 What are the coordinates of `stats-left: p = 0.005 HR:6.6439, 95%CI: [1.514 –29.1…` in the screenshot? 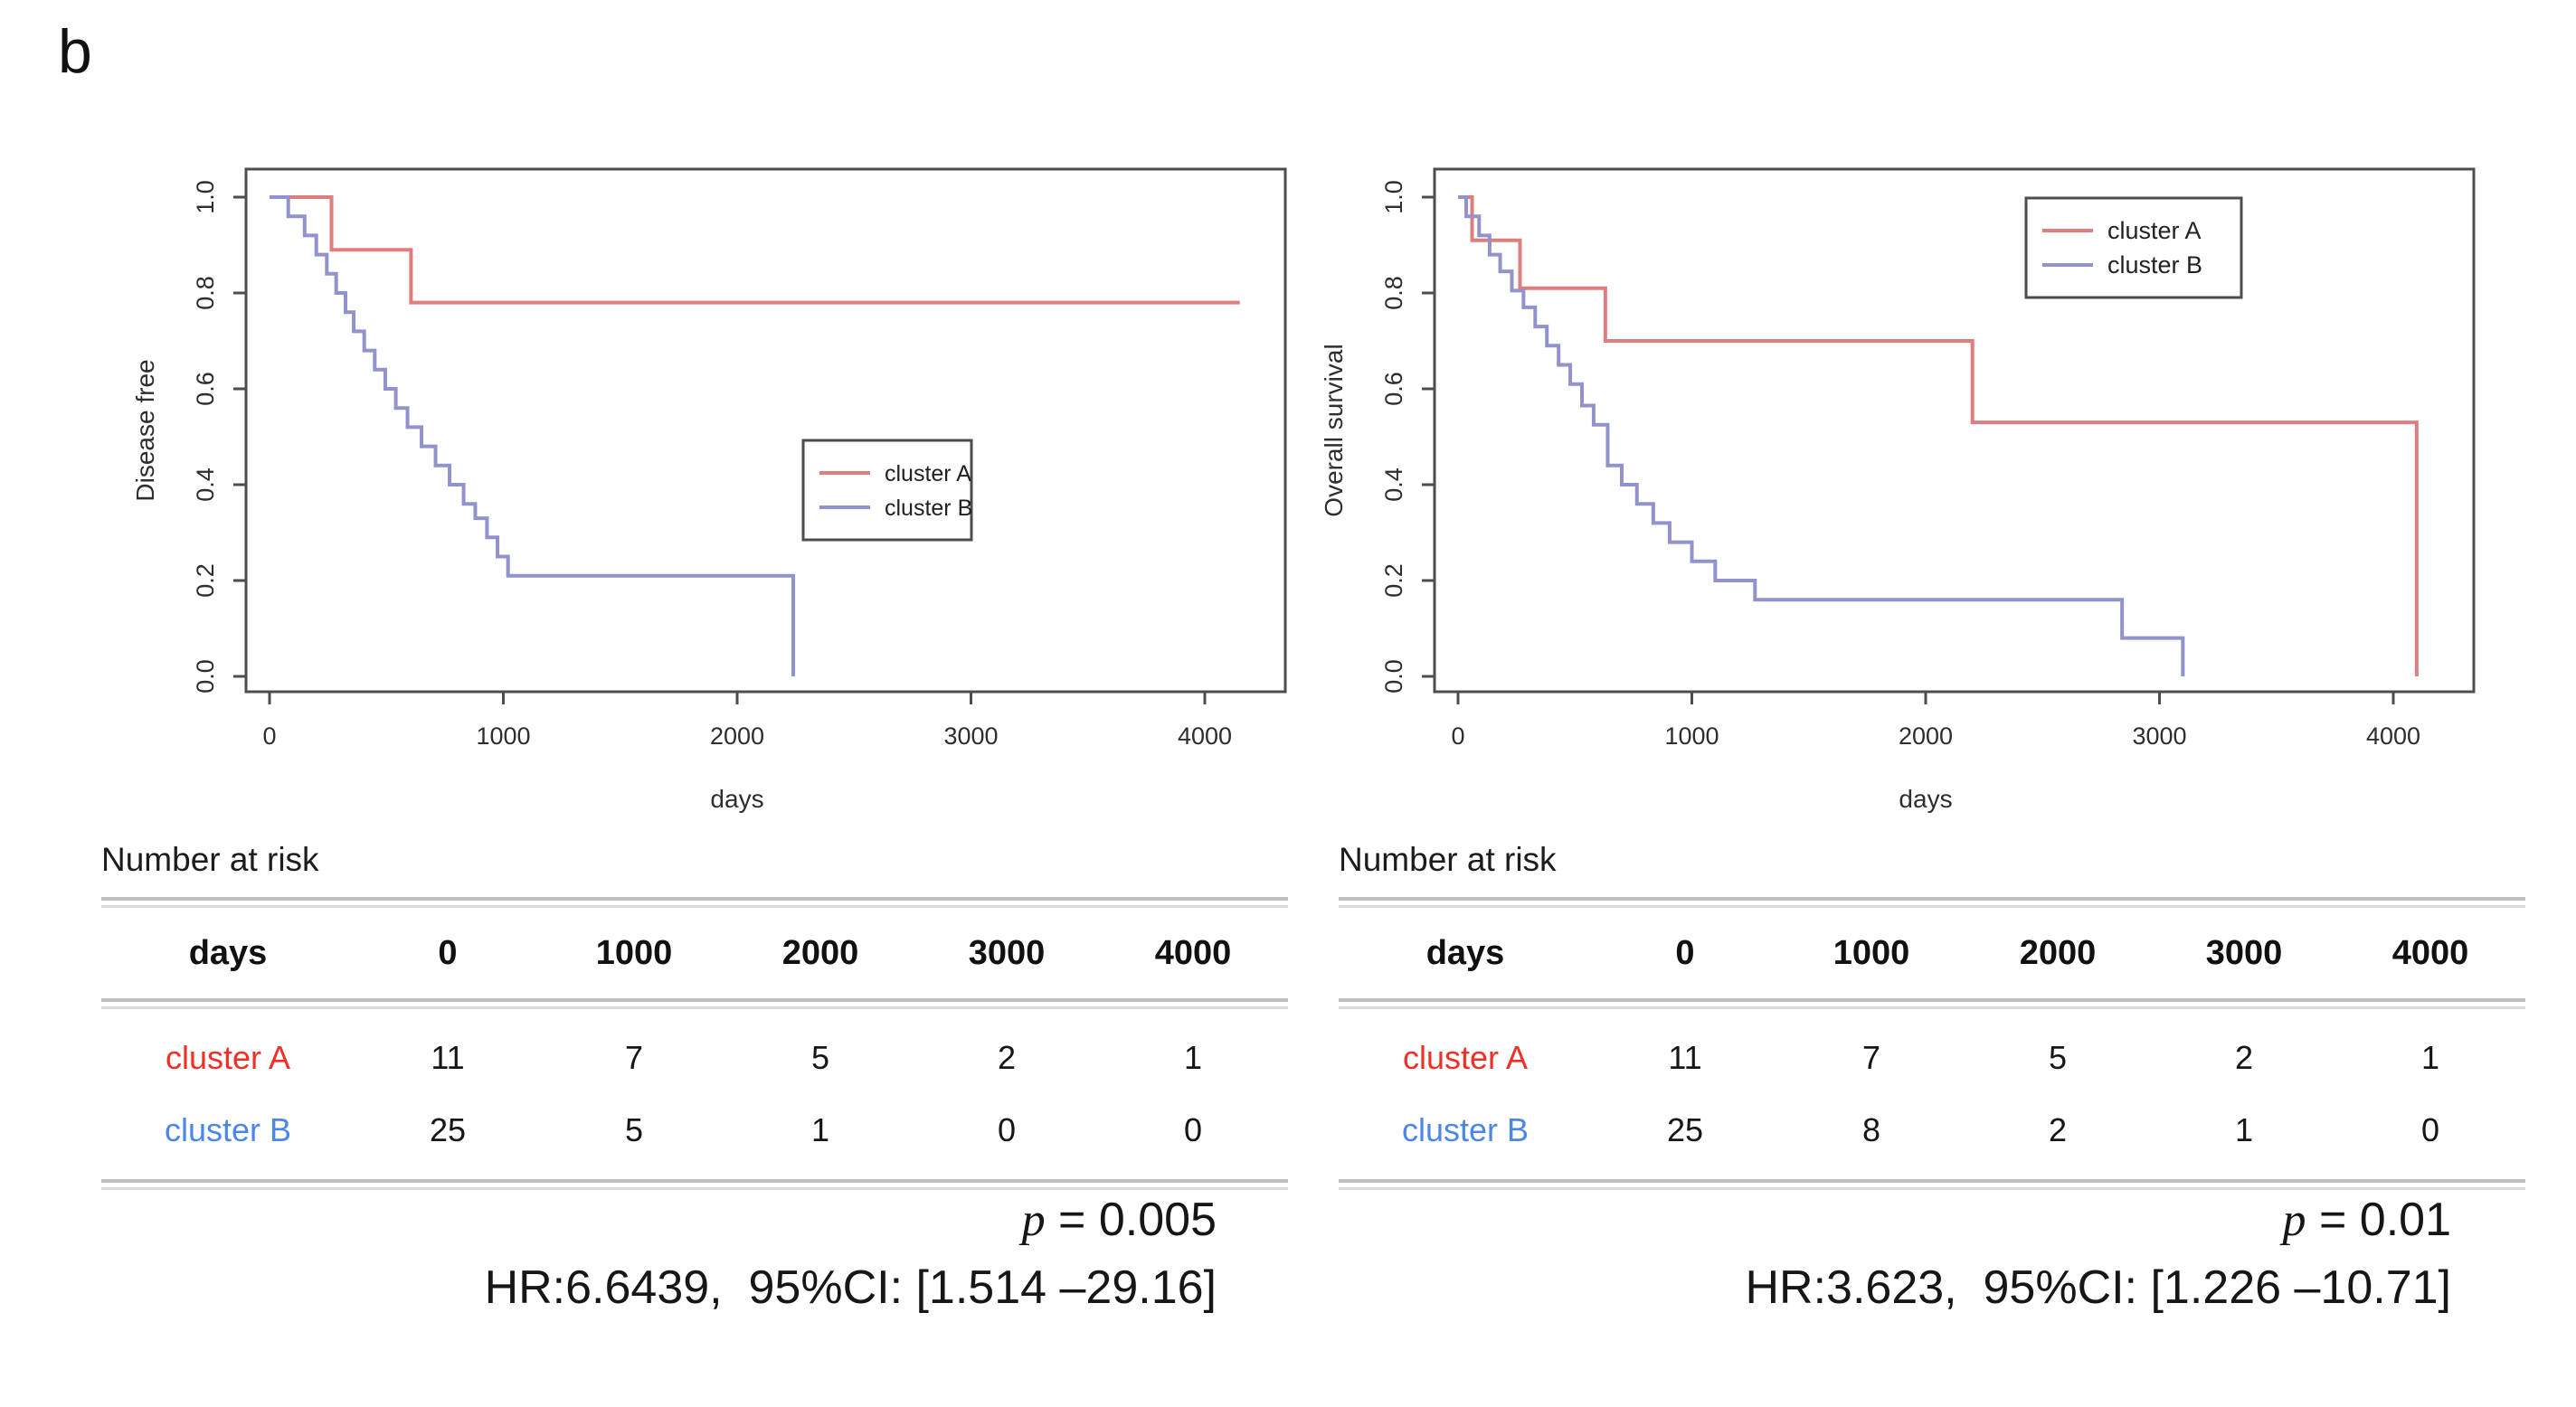 It's located at (790, 1253).